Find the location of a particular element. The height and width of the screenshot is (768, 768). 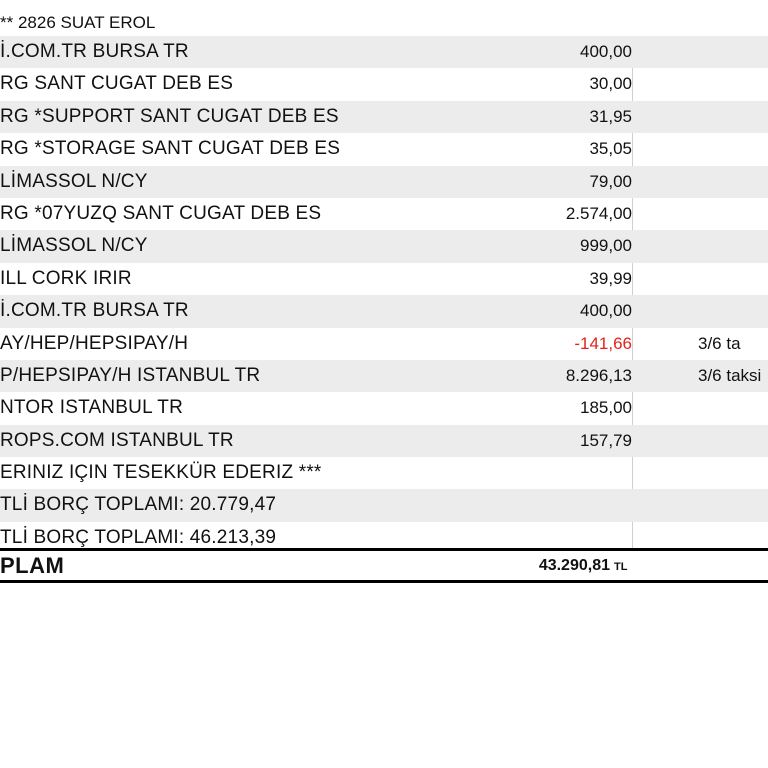

transaction-amount: 39,99 is located at coordinates (610, 278).